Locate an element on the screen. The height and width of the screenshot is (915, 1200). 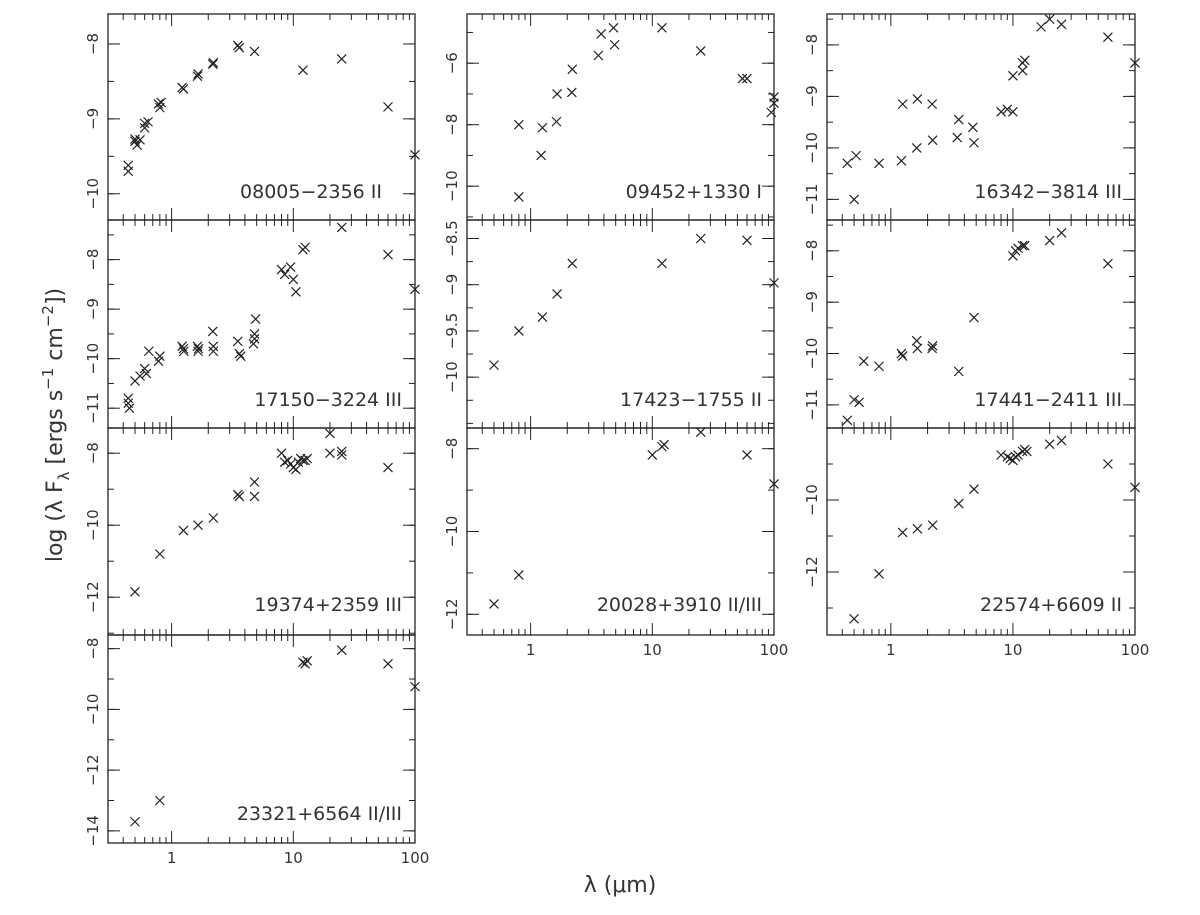
x-tick-label: 10 is located at coordinates (293, 858).